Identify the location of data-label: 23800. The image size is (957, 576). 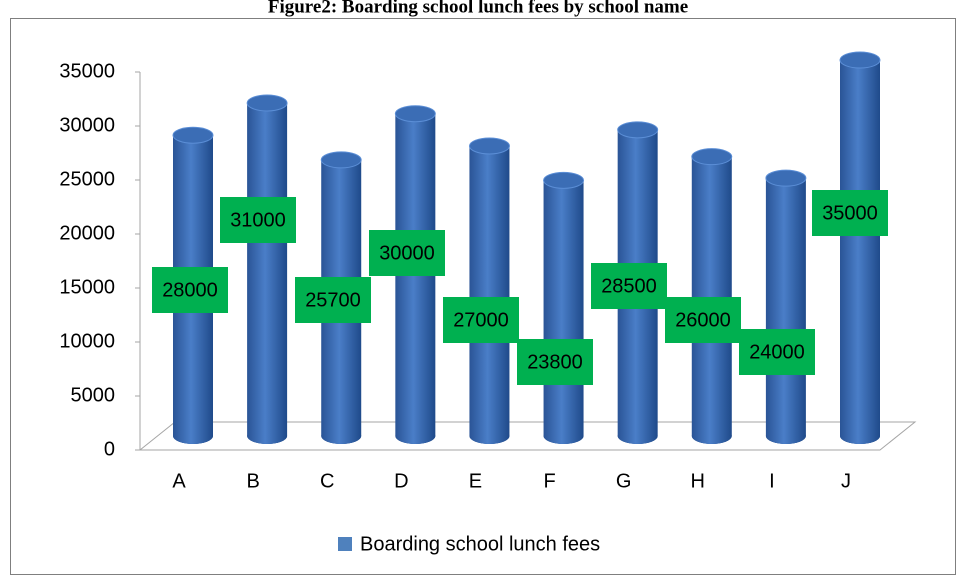
(555, 362).